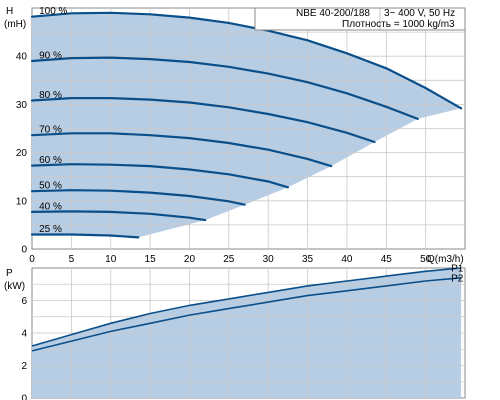 The image size is (500, 400). I want to click on info-box-frame, so click(360, 19).